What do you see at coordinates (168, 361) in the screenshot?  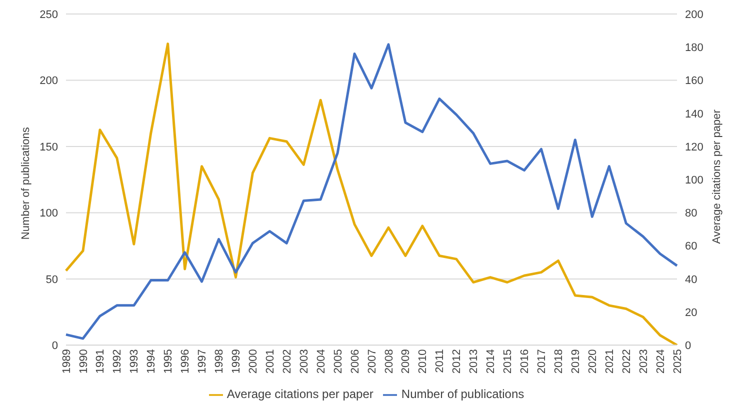 I see `x-tick-label: 1995` at bounding box center [168, 361].